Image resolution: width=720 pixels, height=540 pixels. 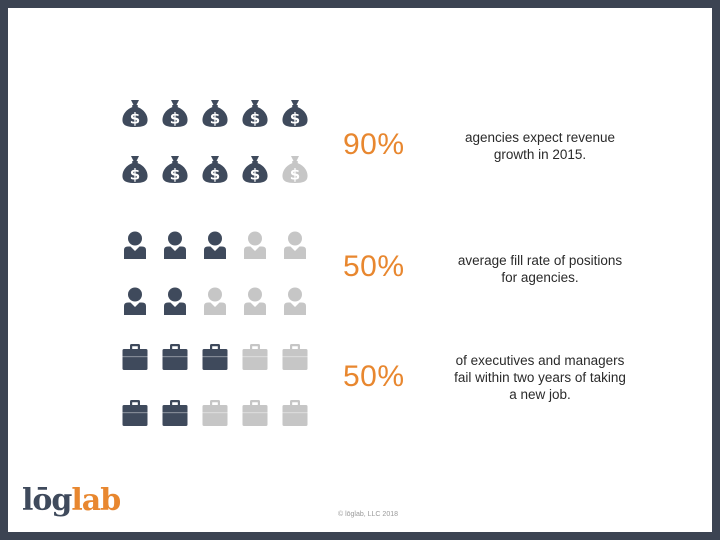 What do you see at coordinates (47, 500) in the screenshot?
I see `logo-part-log: lōg` at bounding box center [47, 500].